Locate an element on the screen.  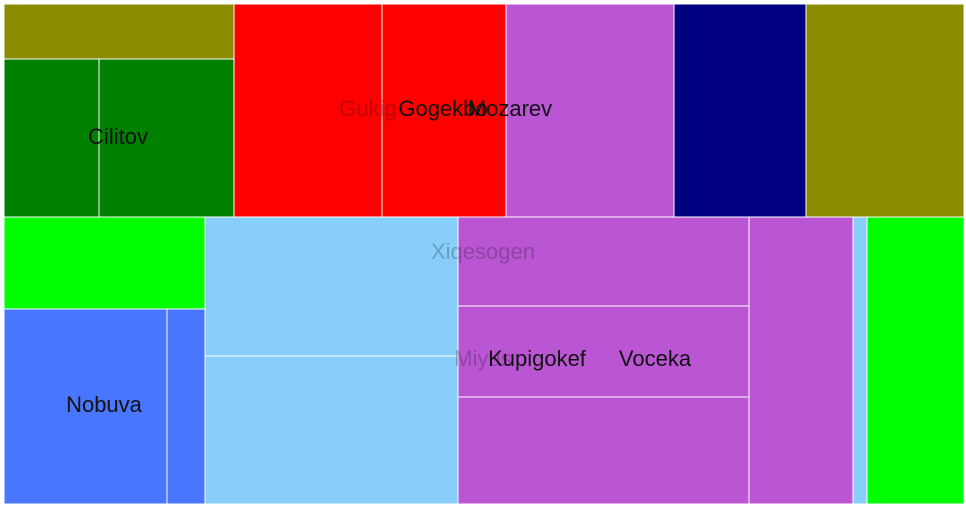
treemap-cell-cilitov-a is located at coordinates (51, 138).